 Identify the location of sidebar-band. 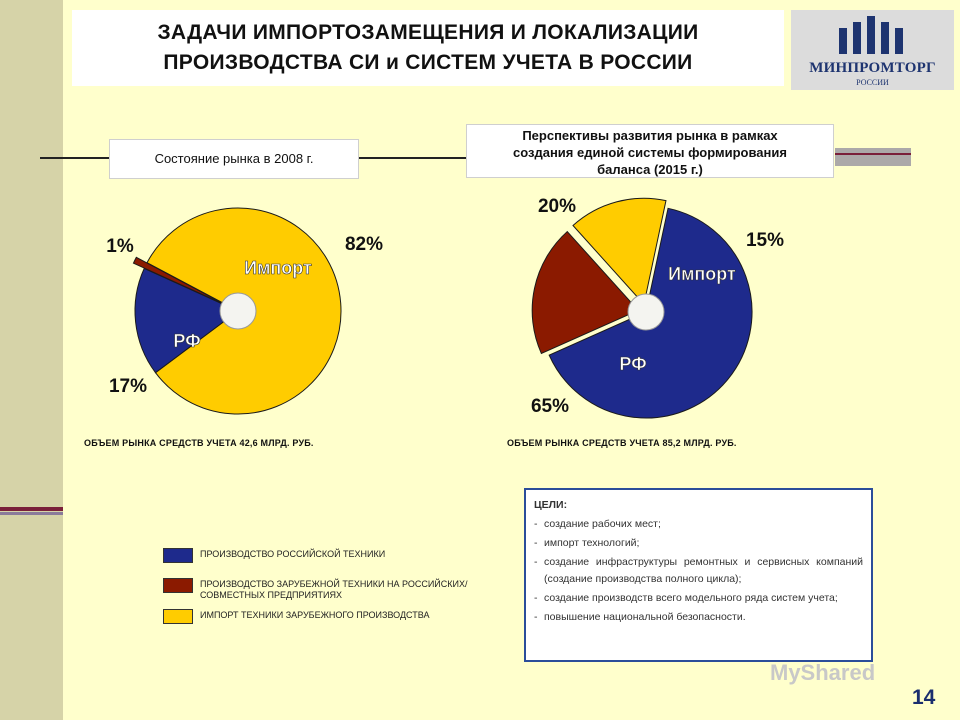
(31, 360).